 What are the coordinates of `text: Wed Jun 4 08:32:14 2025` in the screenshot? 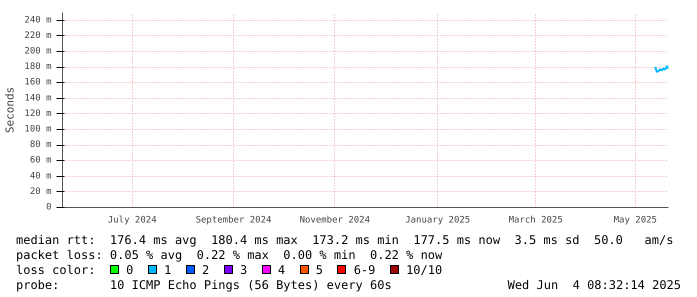 It's located at (594, 285).